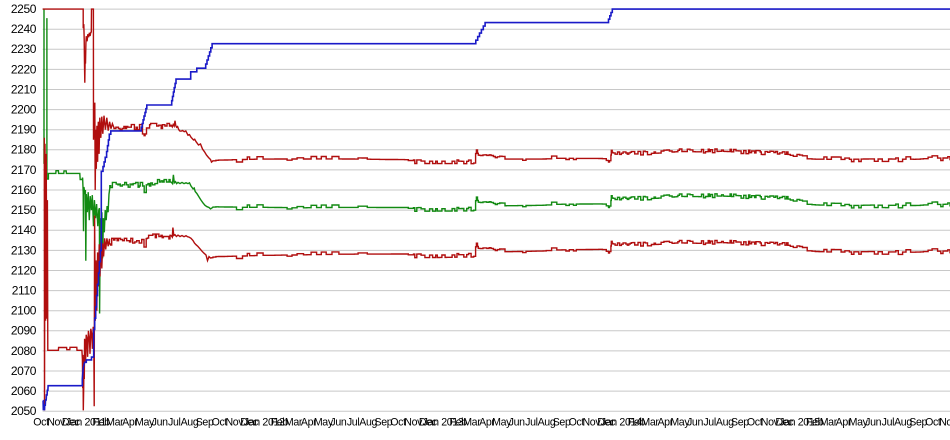  Describe the element at coordinates (24, 230) in the screenshot. I see `svg-text: 2140` at that location.